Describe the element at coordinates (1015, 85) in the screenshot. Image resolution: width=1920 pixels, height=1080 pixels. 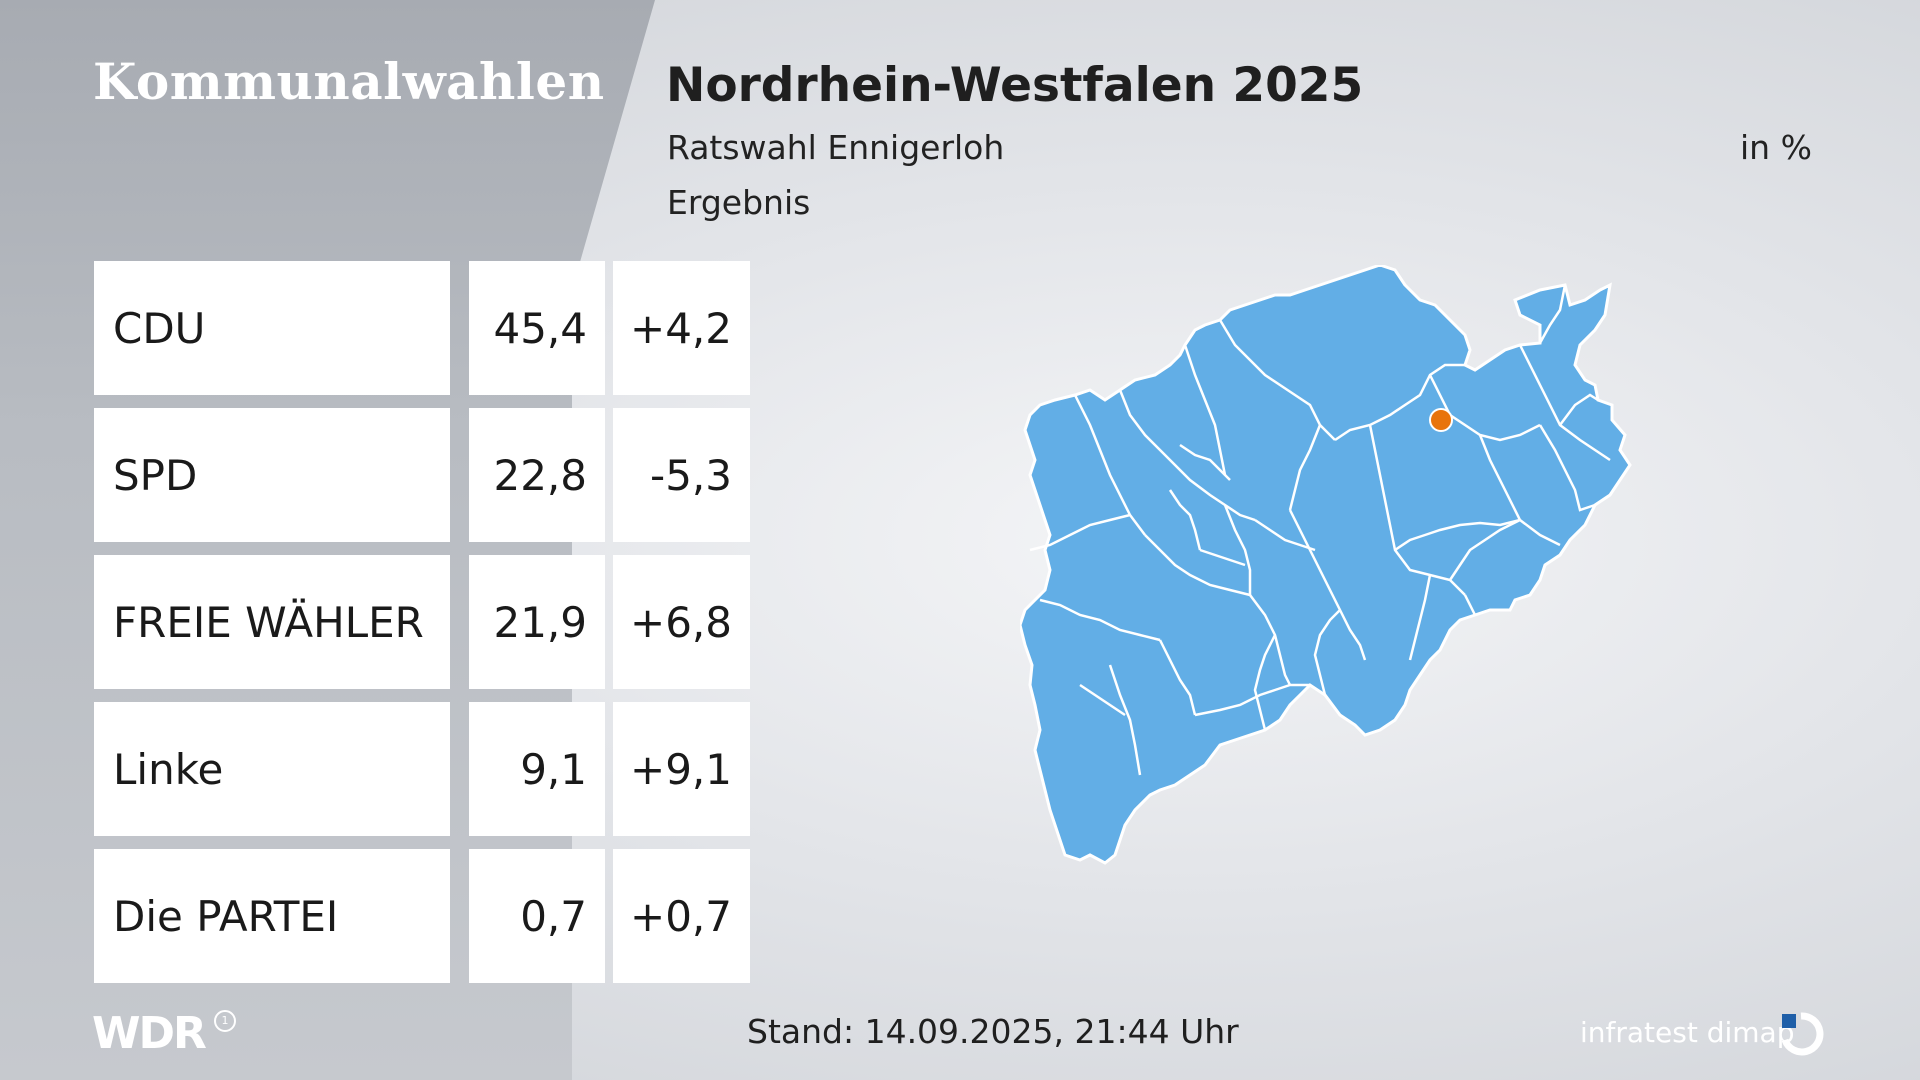
I see `page-title: Nordrhein-Westfalen 2025` at that location.